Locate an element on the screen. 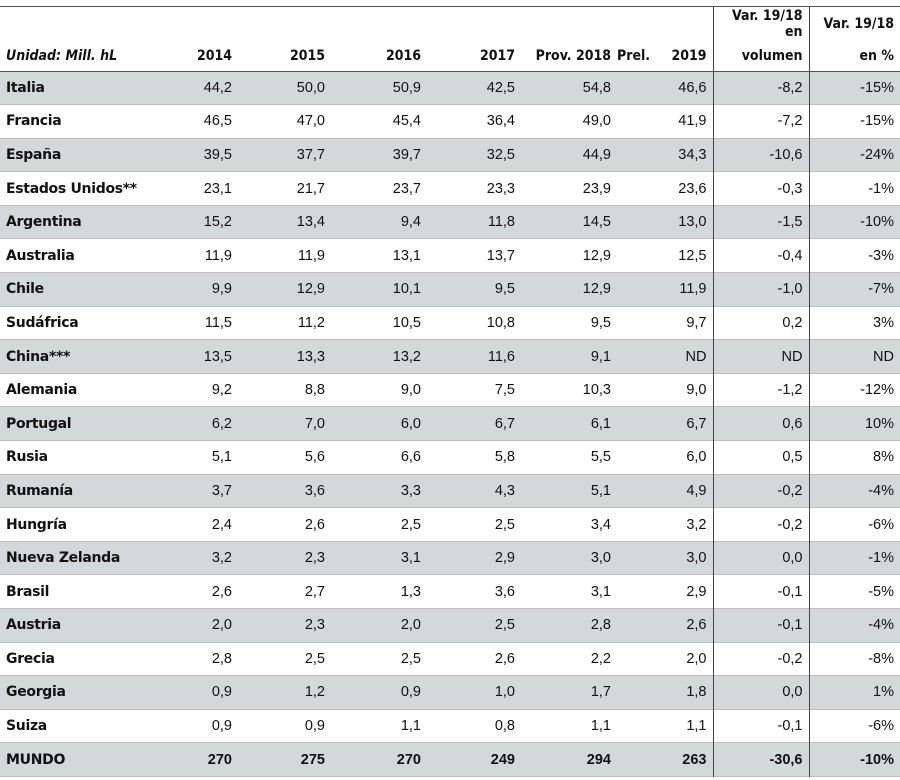 This screenshot has width=900, height=780. value-cell-var_vol: 0,0 is located at coordinates (760, 692).